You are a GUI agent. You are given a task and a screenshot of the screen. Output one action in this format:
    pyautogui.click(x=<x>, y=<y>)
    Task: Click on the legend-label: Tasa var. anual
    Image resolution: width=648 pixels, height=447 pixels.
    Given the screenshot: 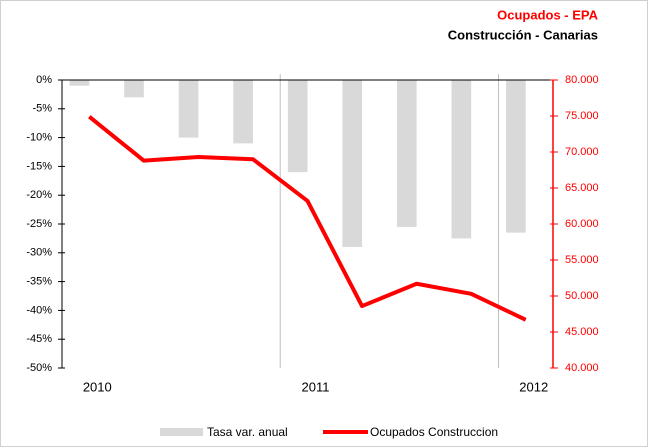 What is the action you would take?
    pyautogui.click(x=247, y=432)
    